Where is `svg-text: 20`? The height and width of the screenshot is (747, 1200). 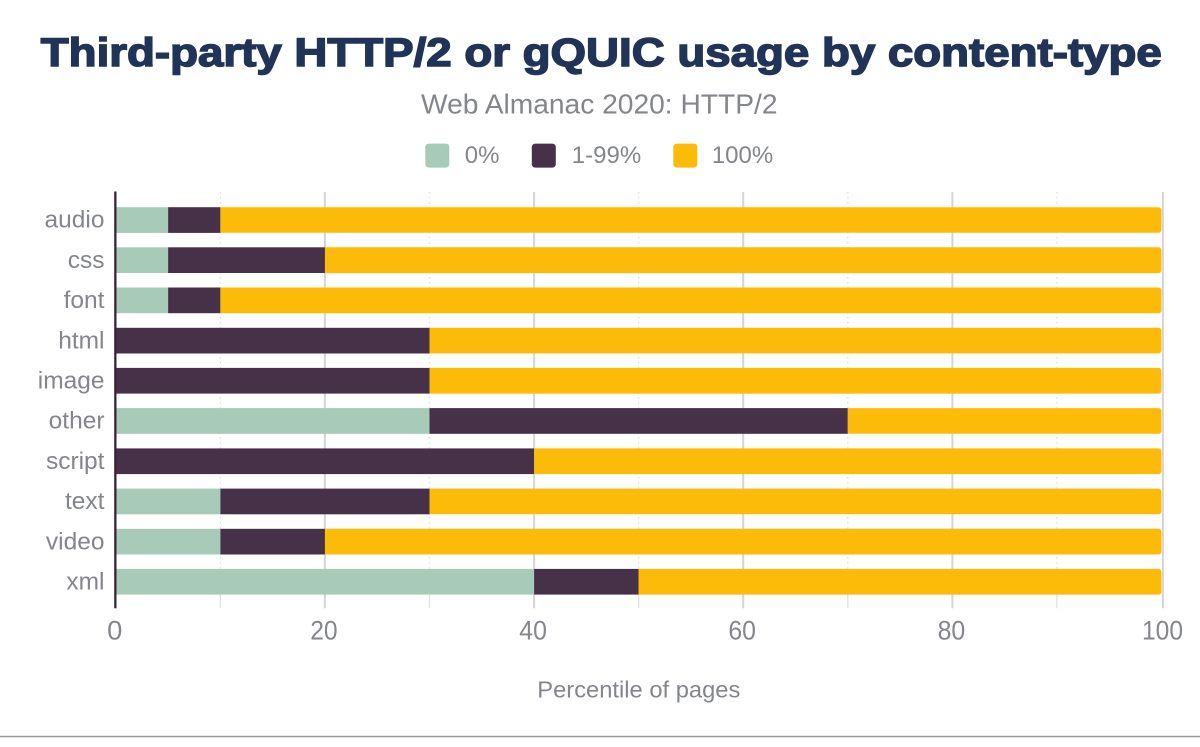 svg-text: 20 is located at coordinates (323, 631).